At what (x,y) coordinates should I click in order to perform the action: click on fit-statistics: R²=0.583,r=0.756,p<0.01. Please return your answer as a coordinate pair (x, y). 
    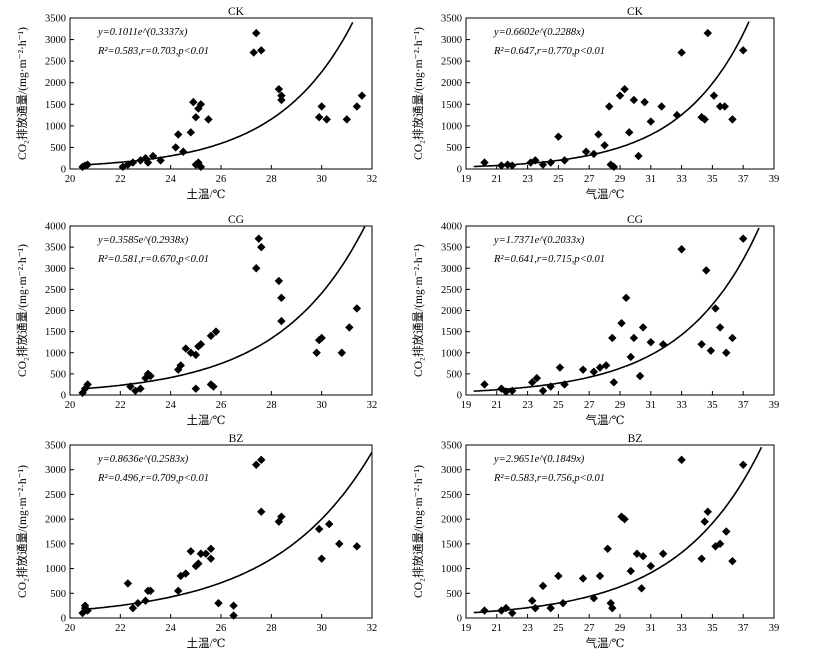
    Looking at the image, I should click on (549, 478).